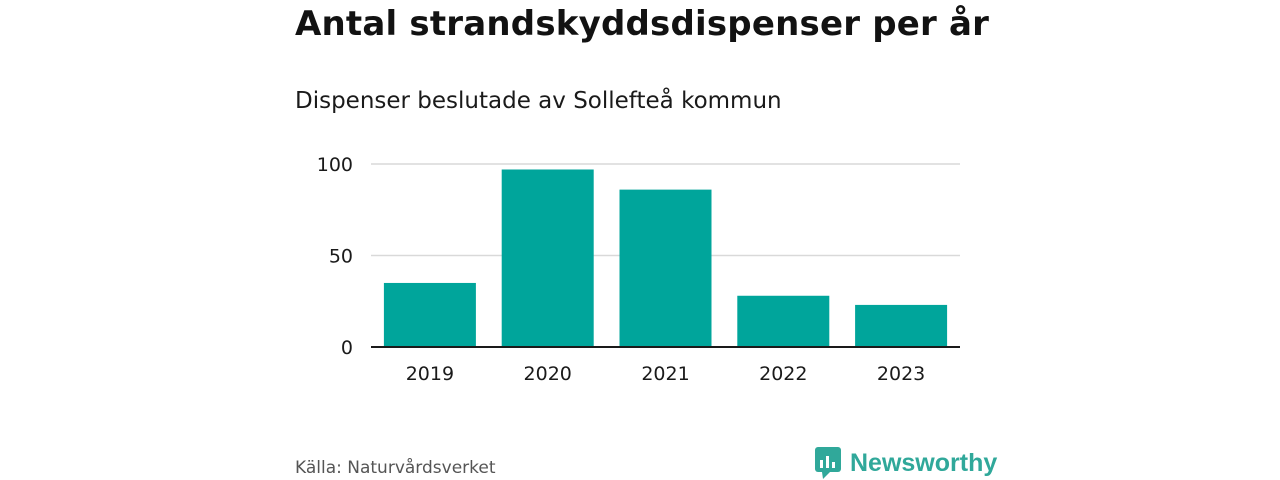 The height and width of the screenshot is (480, 1280). What do you see at coordinates (828, 463) in the screenshot?
I see `bar-chart-logo-icon` at bounding box center [828, 463].